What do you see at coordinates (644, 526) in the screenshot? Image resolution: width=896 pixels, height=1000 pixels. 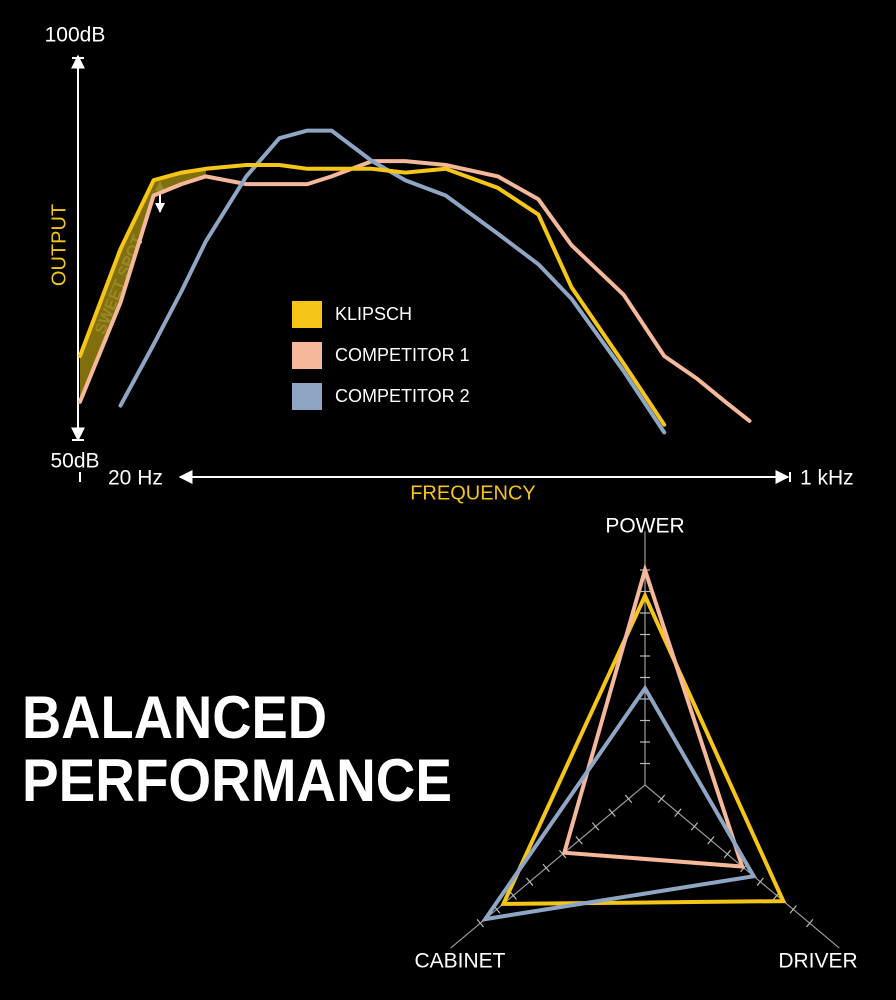 I see `radar-axis-label: POWER` at bounding box center [644, 526].